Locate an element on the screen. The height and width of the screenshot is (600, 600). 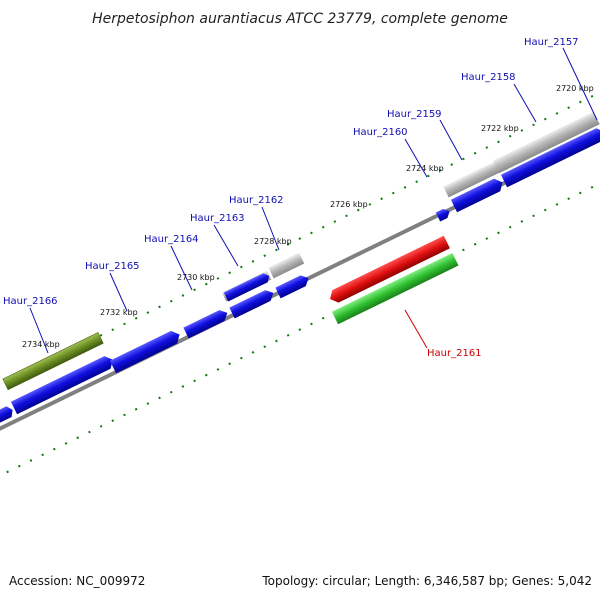
kbp-label-2724: 2724 kbp is located at coordinates (425, 168).